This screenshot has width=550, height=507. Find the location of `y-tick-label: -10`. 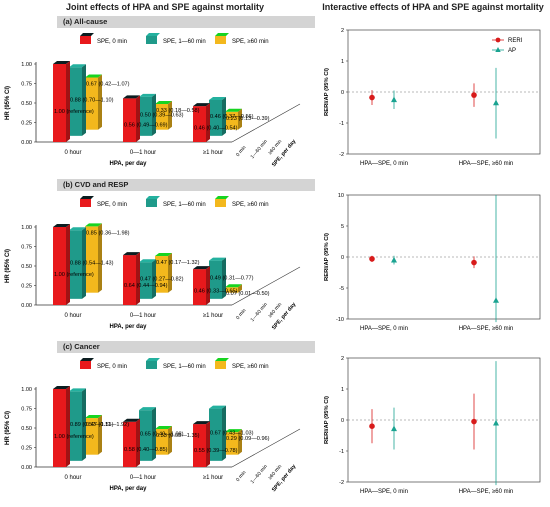

y-tick-label: -10 is located at coordinates (340, 320).